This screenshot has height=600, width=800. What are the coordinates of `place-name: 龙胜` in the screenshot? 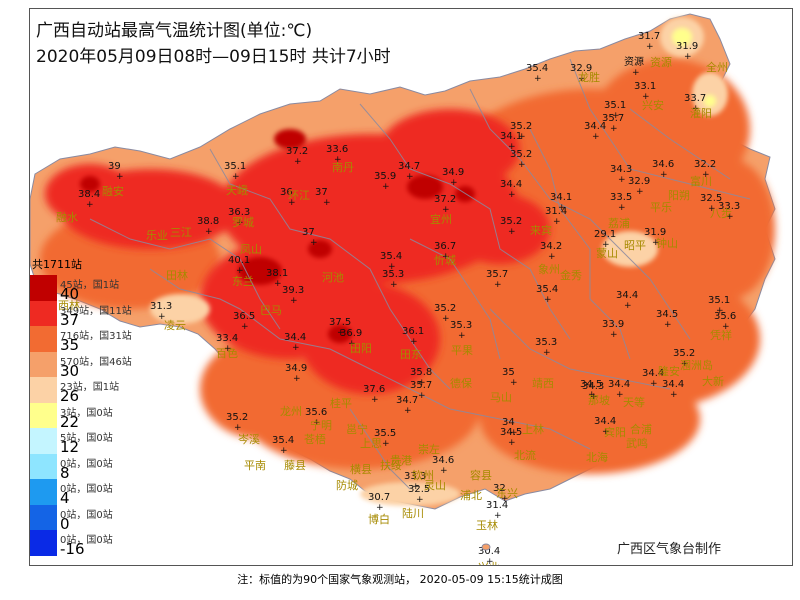 It's located at (589, 77).